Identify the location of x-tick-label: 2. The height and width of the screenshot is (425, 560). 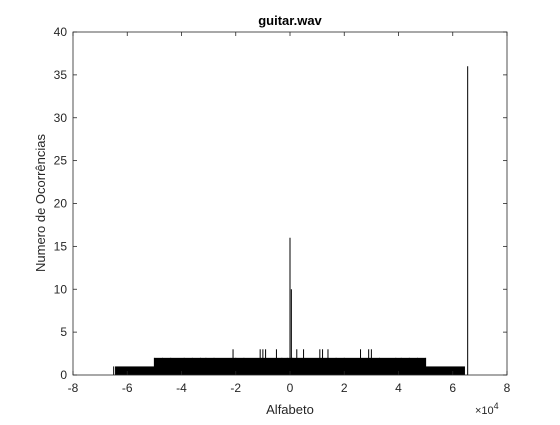
(344, 388).